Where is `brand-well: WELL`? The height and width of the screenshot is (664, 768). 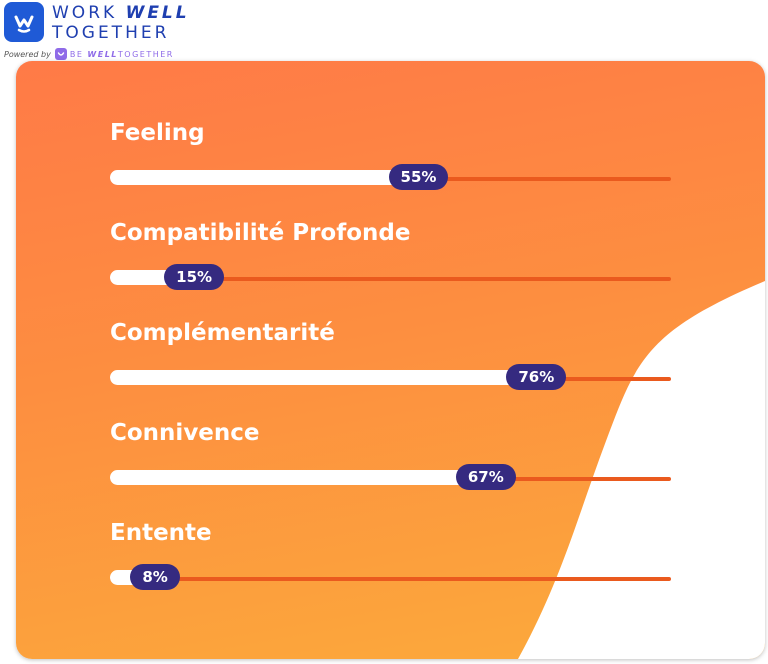
brand-well: WELL is located at coordinates (157, 13).